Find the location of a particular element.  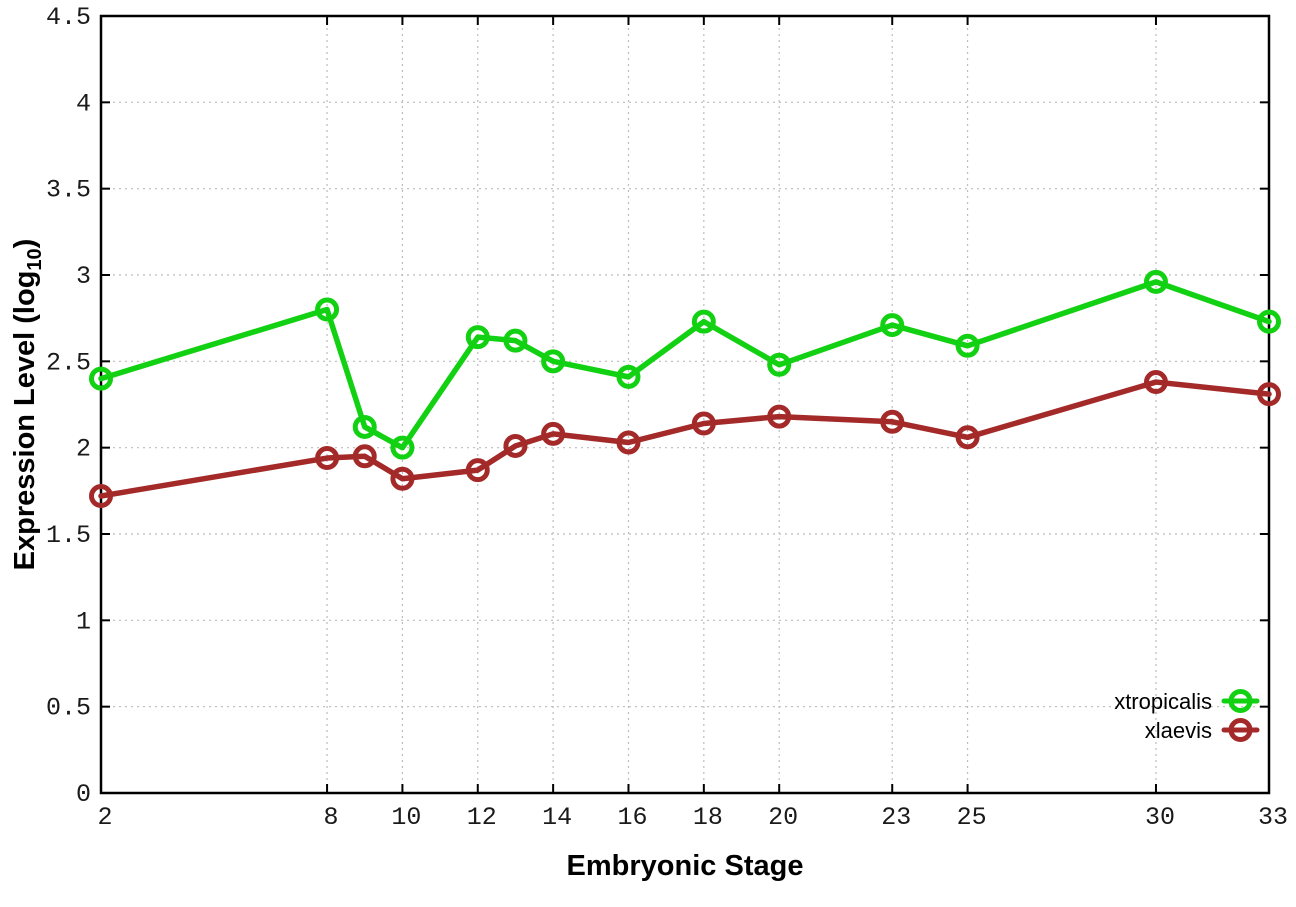

y-axis-title: Expression Level (log10) is located at coordinates (27, 405).